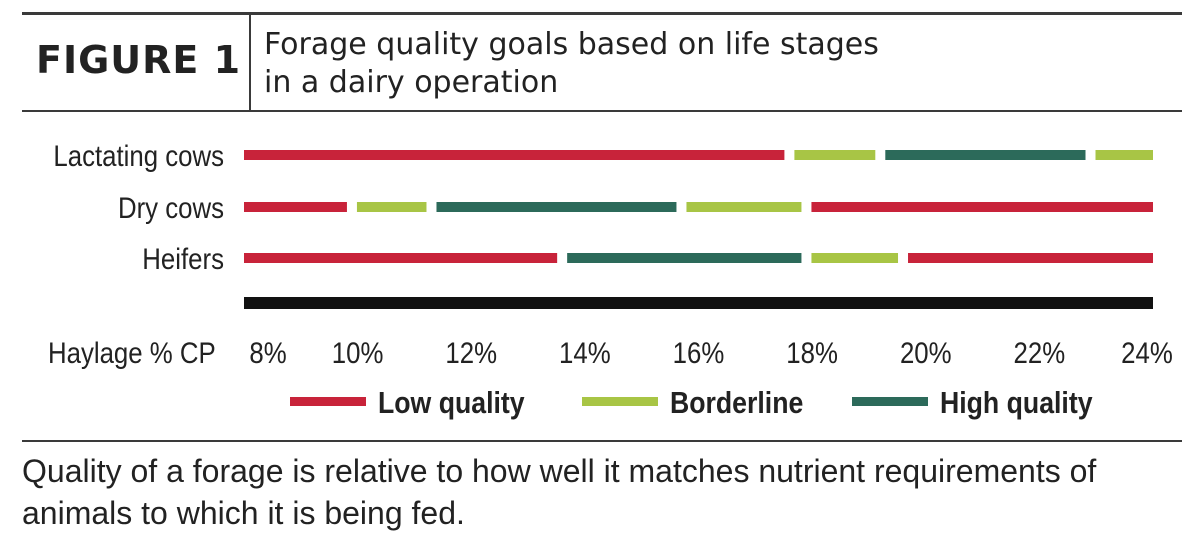  Describe the element at coordinates (926, 352) in the screenshot. I see `x-tick-label: 20%` at that location.